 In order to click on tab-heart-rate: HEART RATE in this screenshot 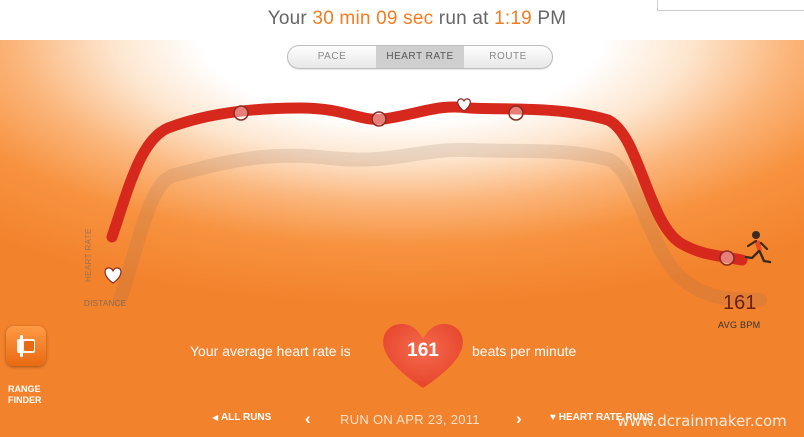, I will do `click(420, 57)`.